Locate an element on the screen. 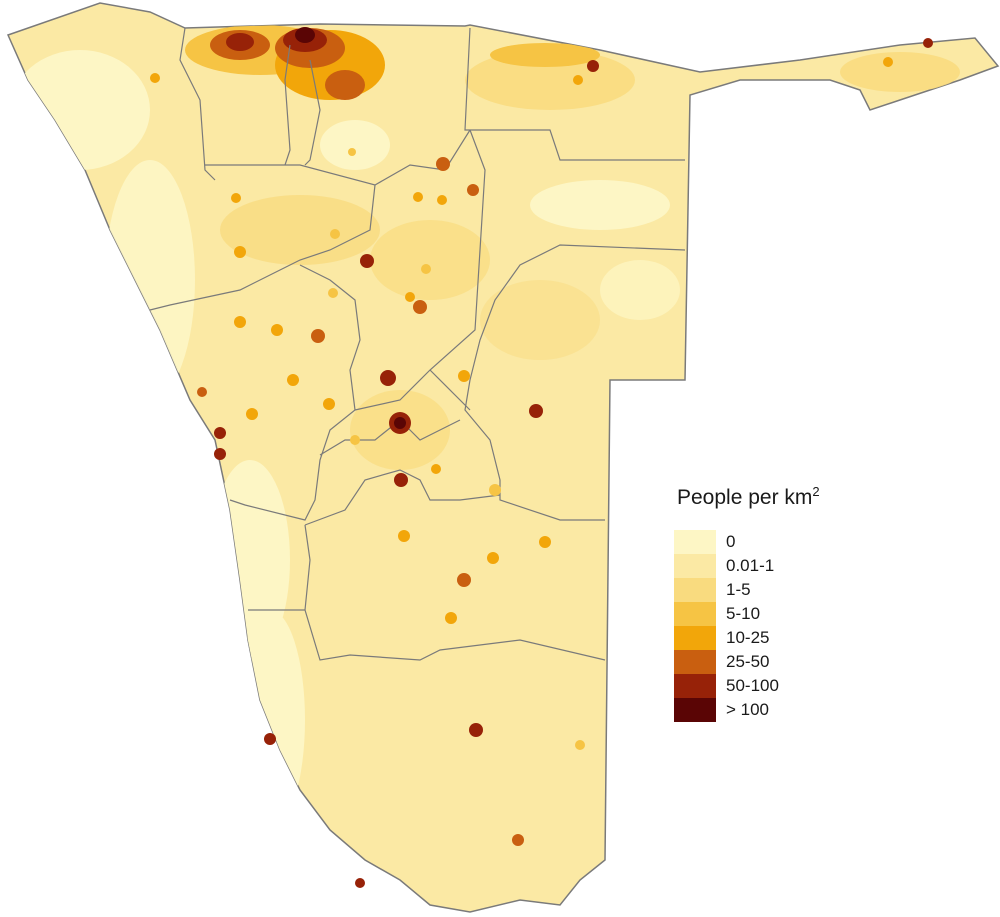 The height and width of the screenshot is (917, 1000). legend-item: 1-5 is located at coordinates (774, 590).